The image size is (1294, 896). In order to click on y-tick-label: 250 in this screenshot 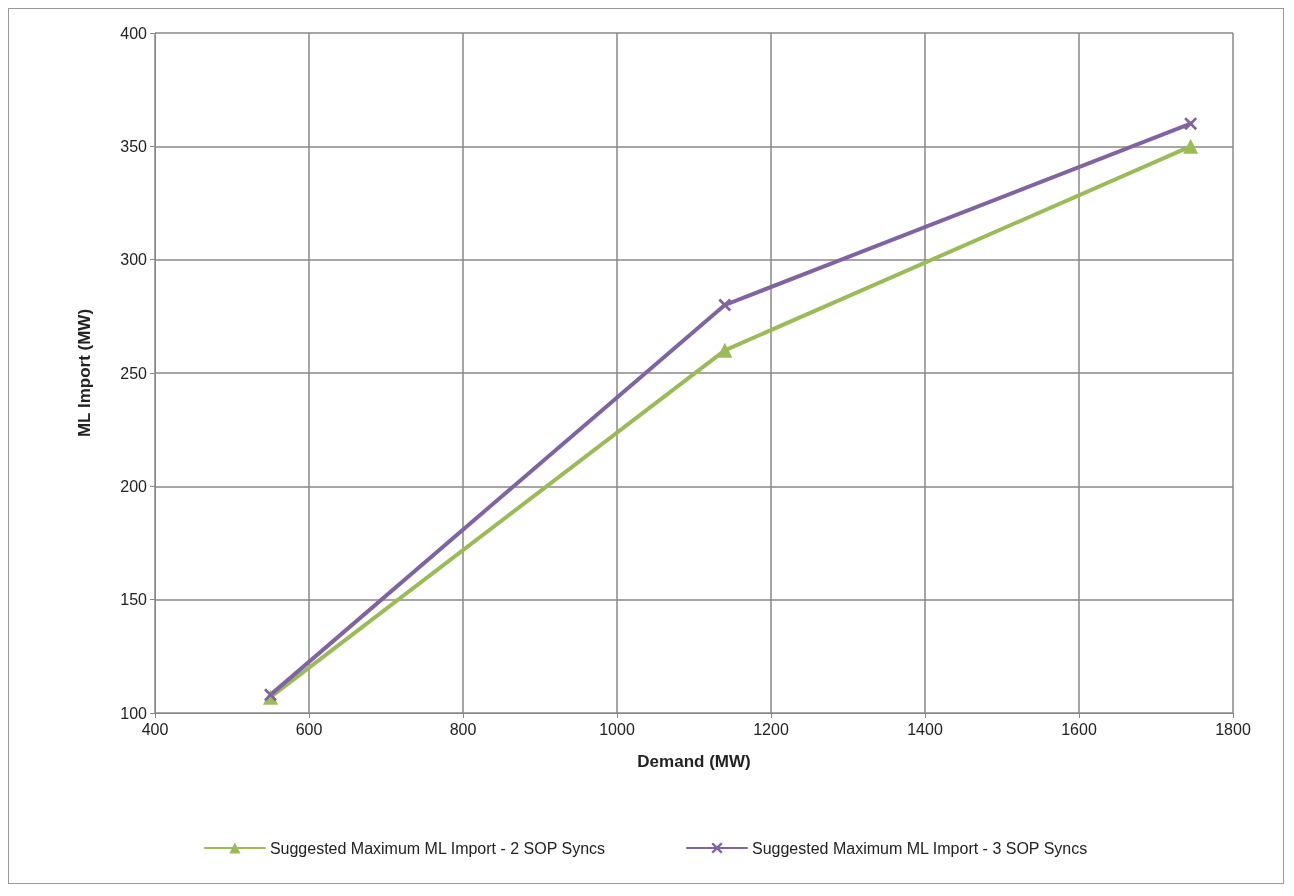, I will do `click(134, 373)`.